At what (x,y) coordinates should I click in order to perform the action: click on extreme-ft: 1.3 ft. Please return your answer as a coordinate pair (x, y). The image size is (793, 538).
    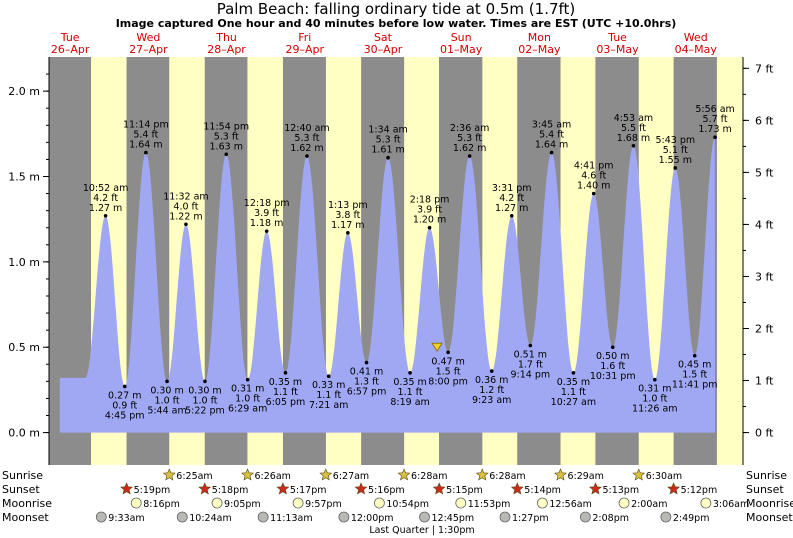
    Looking at the image, I should click on (366, 382).